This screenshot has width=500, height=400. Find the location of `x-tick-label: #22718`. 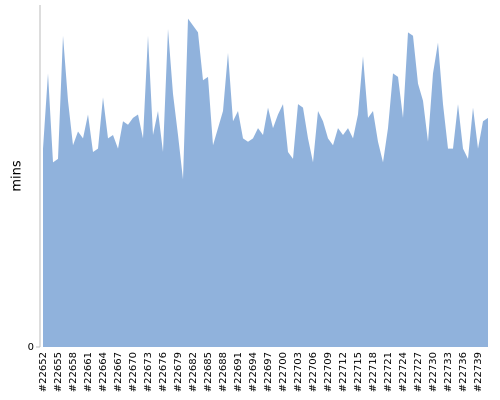

x-tick-label: #22718 is located at coordinates (373, 372).